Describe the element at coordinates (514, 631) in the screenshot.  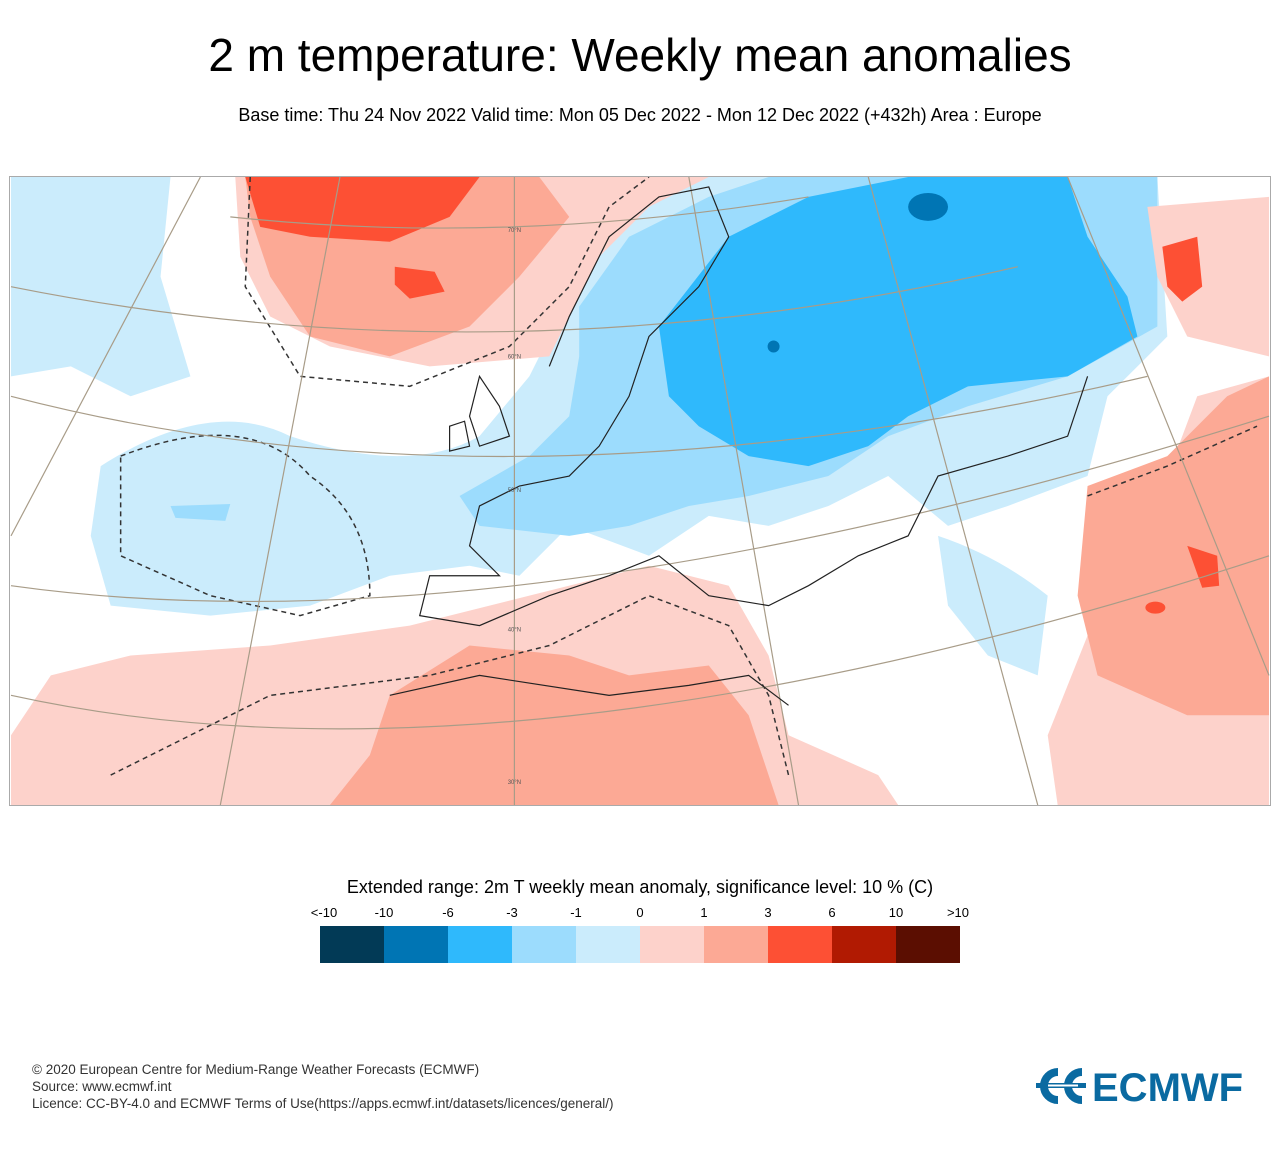
I see `latitude-label: 40°N` at that location.